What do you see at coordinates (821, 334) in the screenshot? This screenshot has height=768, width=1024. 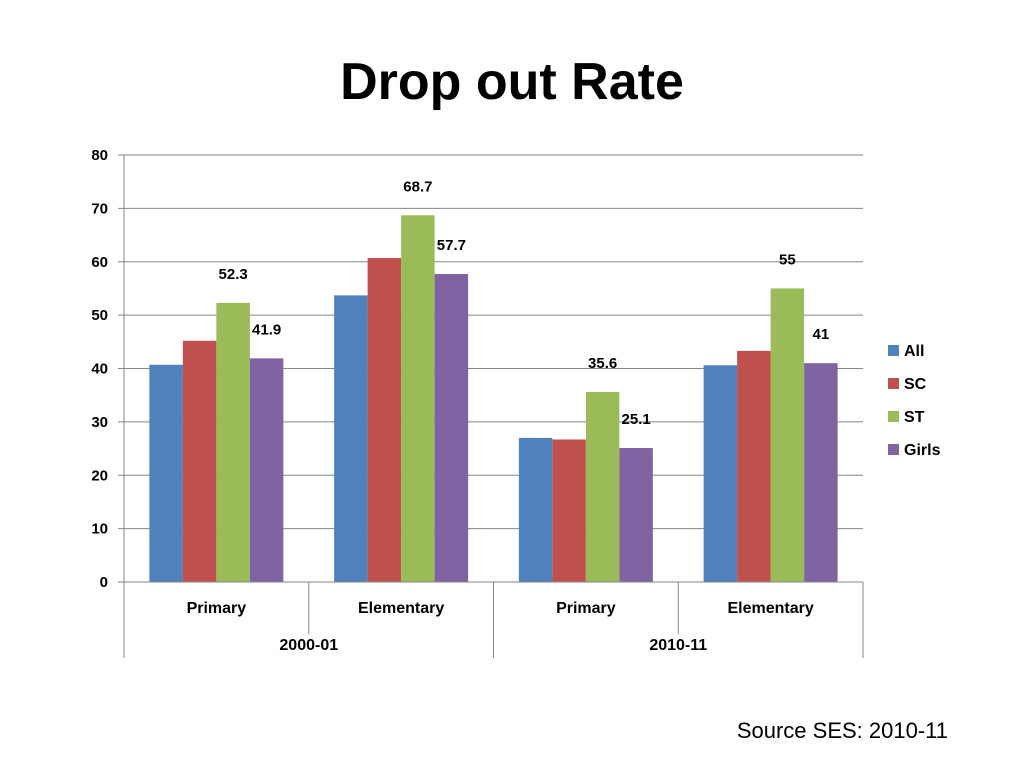 I see `data-label: 41` at bounding box center [821, 334].